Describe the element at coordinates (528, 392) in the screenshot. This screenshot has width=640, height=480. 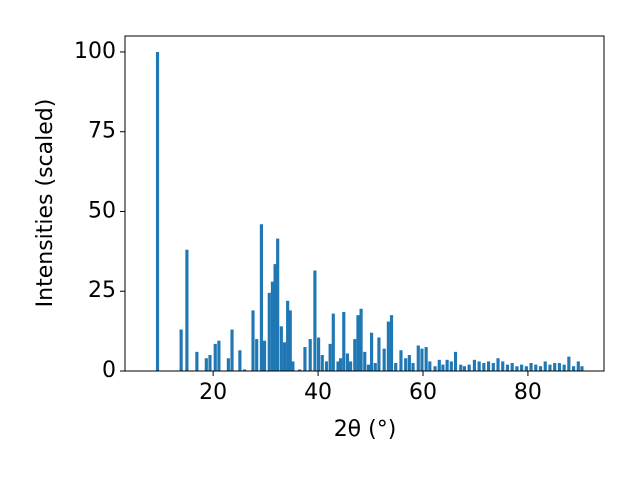
I see `x-tick-label: 80` at that location.